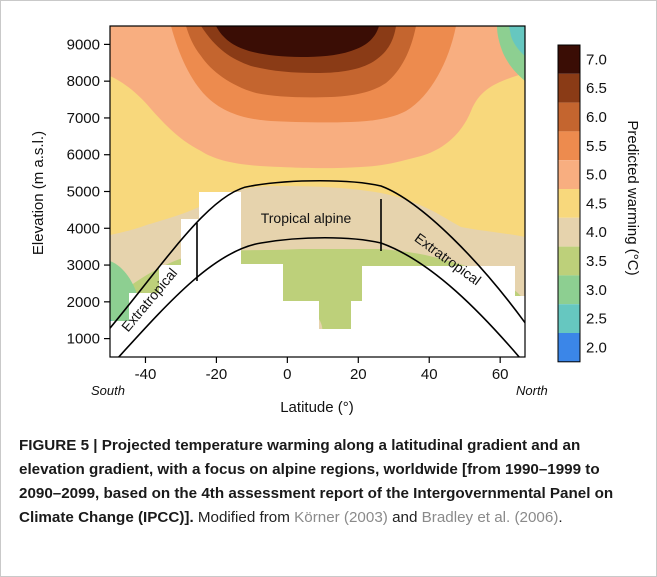 This screenshot has width=657, height=577. I want to click on caption-text-3: ., so click(560, 517).